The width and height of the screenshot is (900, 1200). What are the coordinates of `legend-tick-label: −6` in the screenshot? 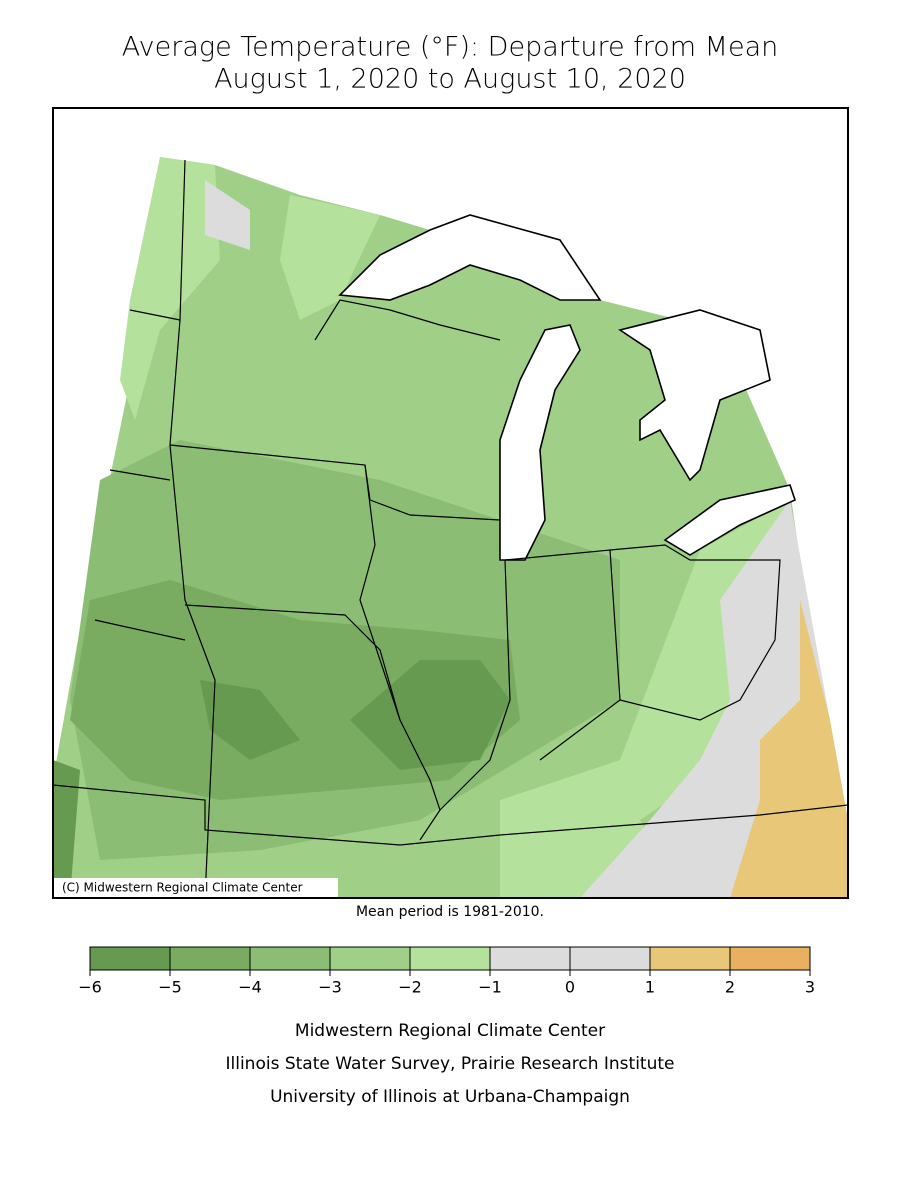 It's located at (90, 987).